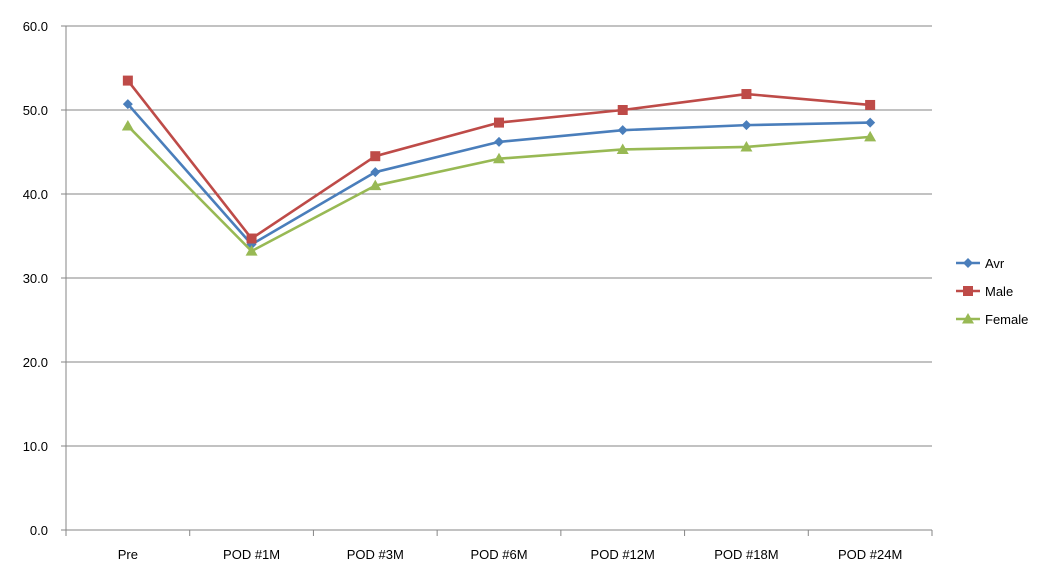 The width and height of the screenshot is (1044, 581). What do you see at coordinates (870, 554) in the screenshot?
I see `x-tick-label: POD #24M` at bounding box center [870, 554].